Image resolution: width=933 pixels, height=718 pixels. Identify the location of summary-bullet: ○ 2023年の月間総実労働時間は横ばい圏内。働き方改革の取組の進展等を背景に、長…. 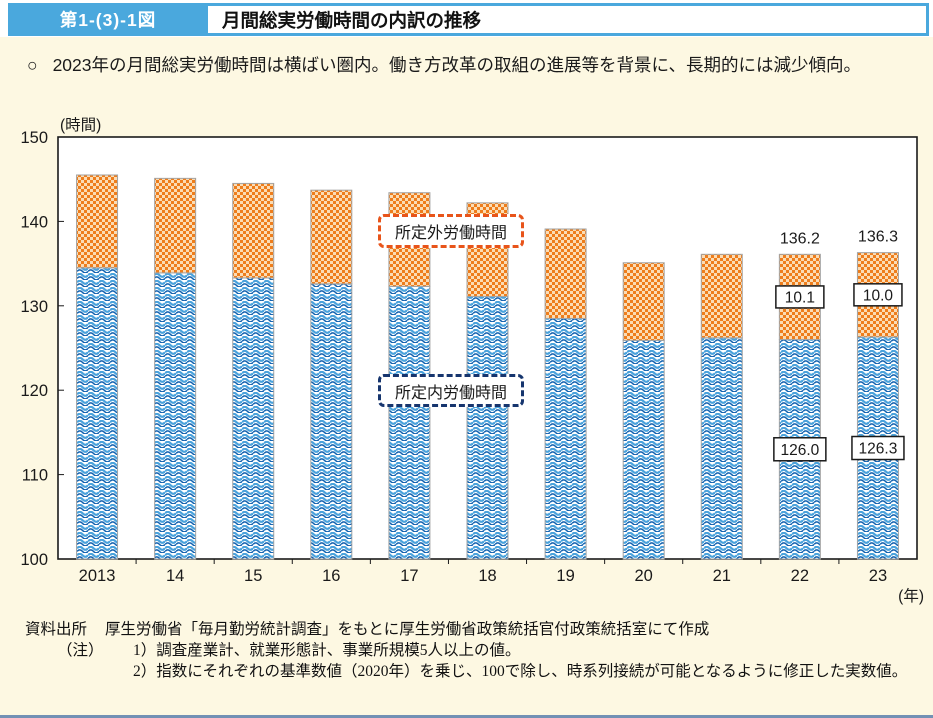
(480, 65).